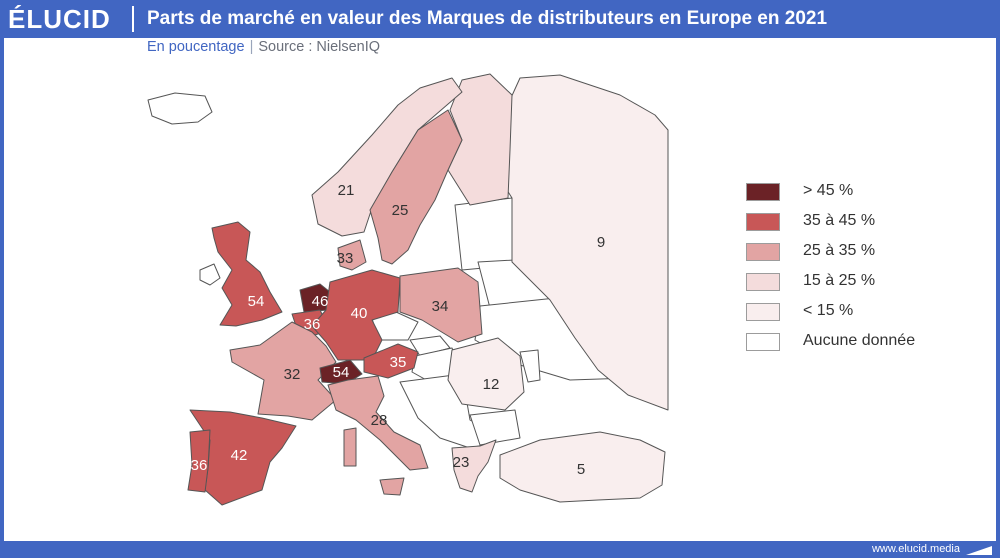 Image resolution: width=1000 pixels, height=558 pixels. What do you see at coordinates (256, 301) in the screenshot?
I see `label-united-kingdom: 54` at bounding box center [256, 301].